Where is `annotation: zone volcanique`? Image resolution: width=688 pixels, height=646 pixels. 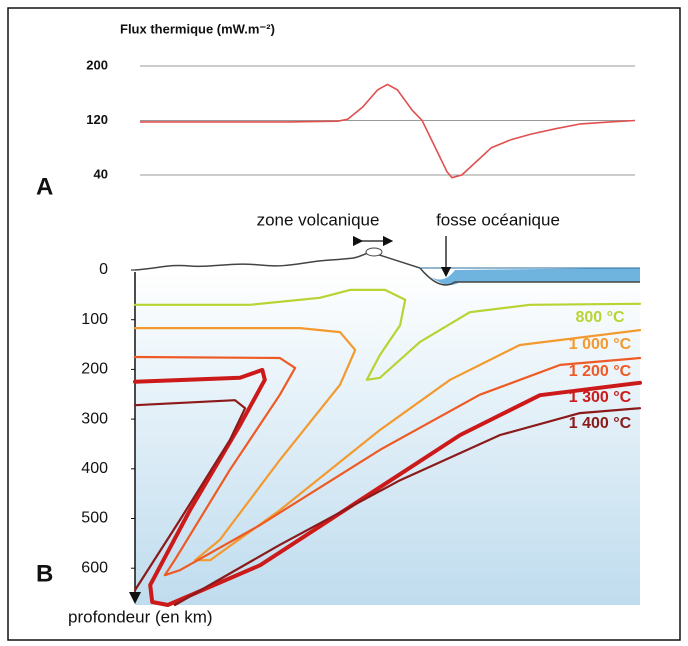 annotation: zone volcanique is located at coordinates (318, 219).